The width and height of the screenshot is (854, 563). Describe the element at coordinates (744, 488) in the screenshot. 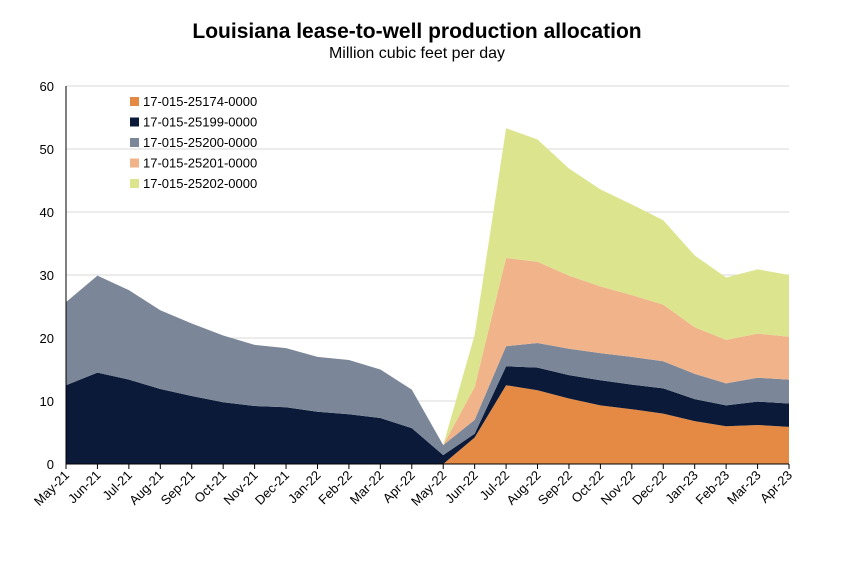

I see `x-tick-label: Mar-23` at that location.